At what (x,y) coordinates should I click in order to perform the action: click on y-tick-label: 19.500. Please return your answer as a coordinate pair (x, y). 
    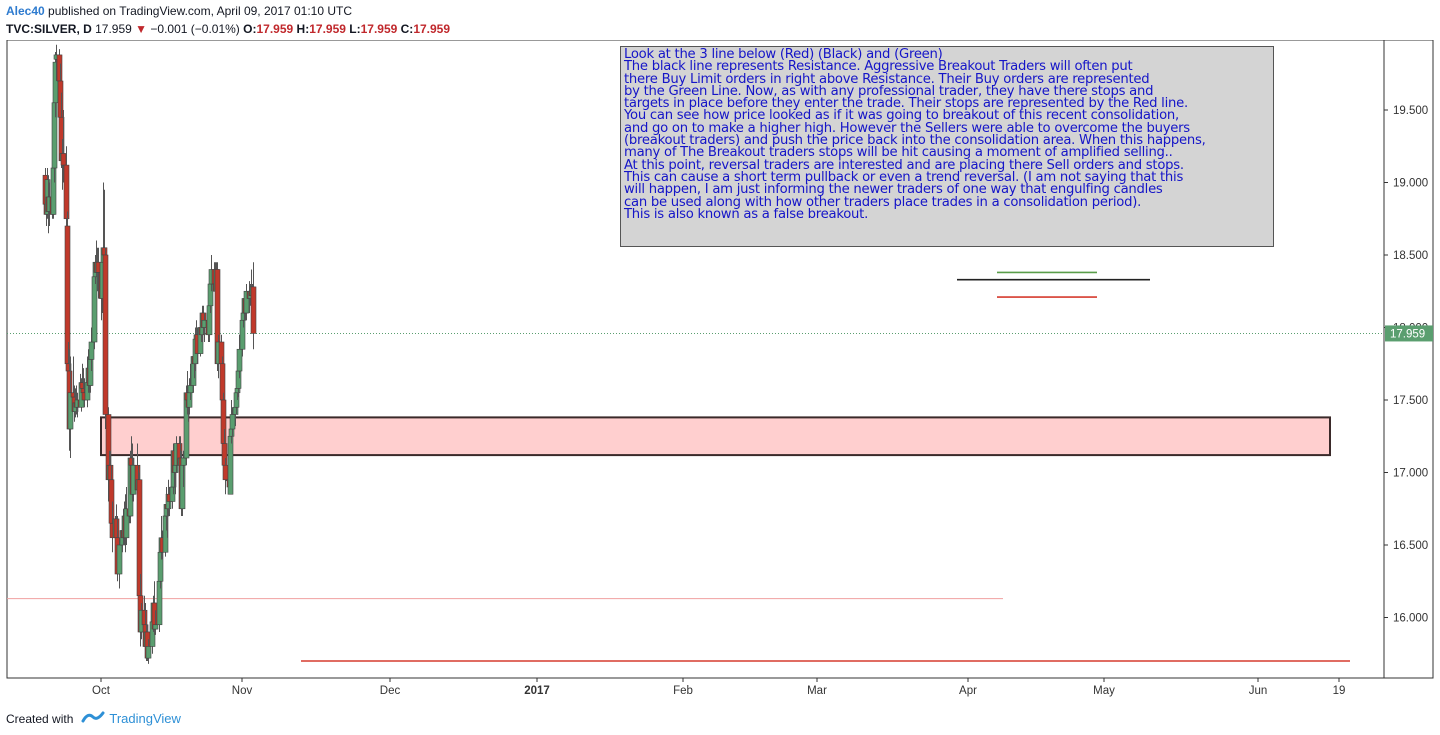
    Looking at the image, I should click on (1410, 111).